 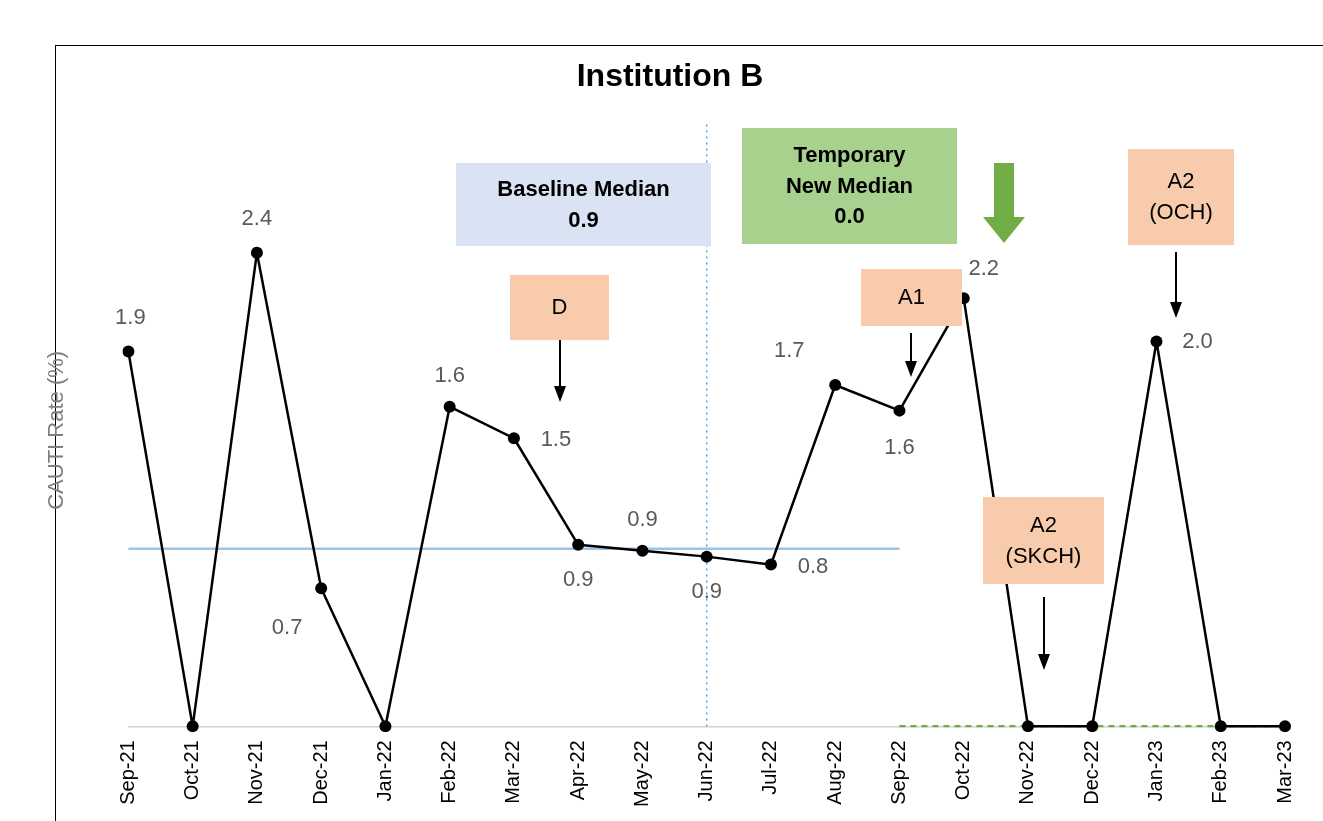 What do you see at coordinates (769, 767) in the screenshot?
I see `x-tick-label: Jul-22` at bounding box center [769, 767].